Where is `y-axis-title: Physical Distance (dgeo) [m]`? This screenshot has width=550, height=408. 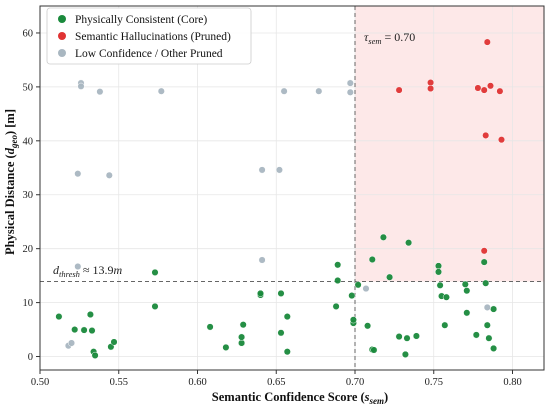
y-axis-title: Physical Distance (dgeo) [m] is located at coordinates (11, 182).